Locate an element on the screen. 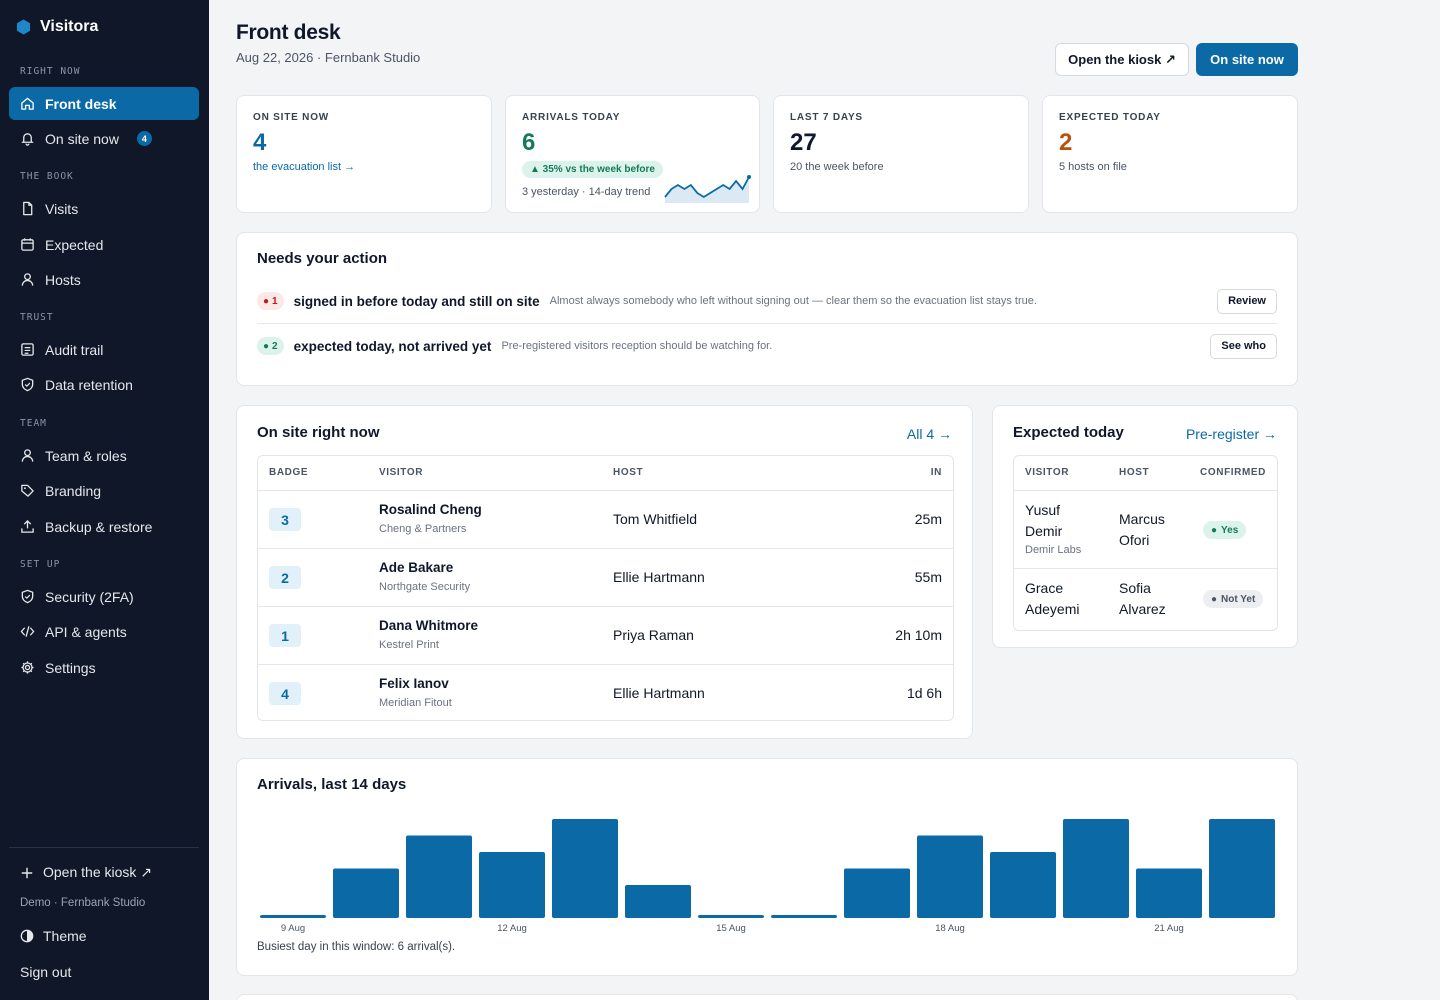 The width and height of the screenshot is (1440, 1000). sidebar-item-api-agents: API & agents is located at coordinates (104, 631).